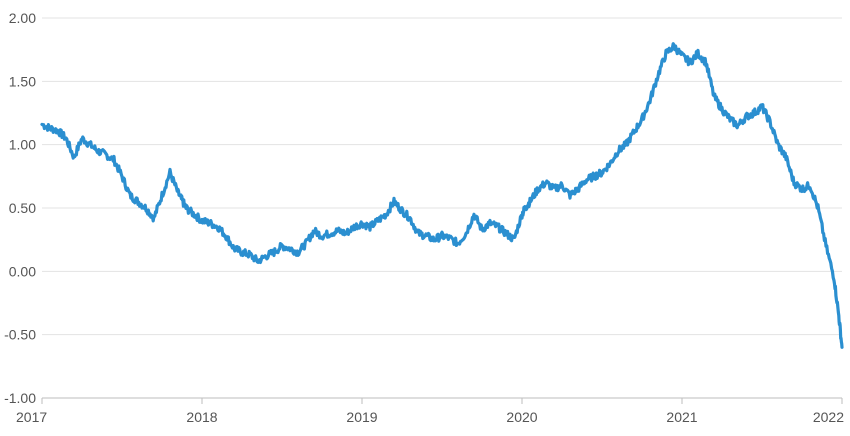 This screenshot has height=436, width=850. What do you see at coordinates (20, 335) in the screenshot?
I see `y-tick-label: -0.50` at bounding box center [20, 335].